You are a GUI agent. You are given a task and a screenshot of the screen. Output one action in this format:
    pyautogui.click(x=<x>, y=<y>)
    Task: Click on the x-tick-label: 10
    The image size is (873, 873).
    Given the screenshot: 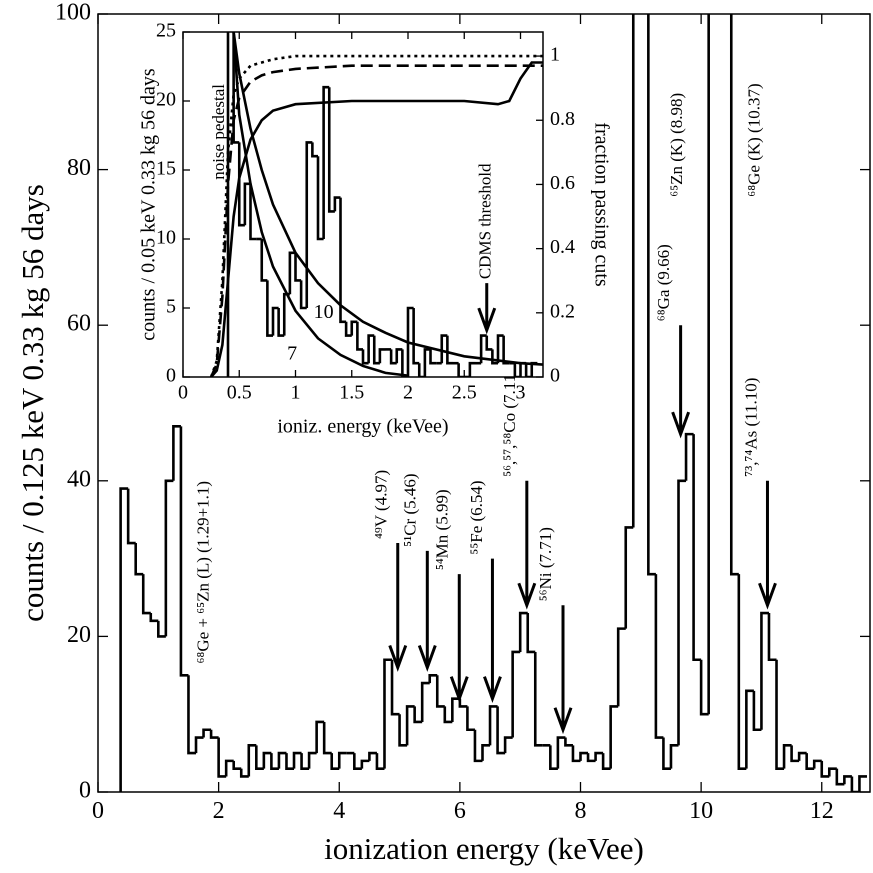 What is the action you would take?
    pyautogui.click(x=701, y=811)
    